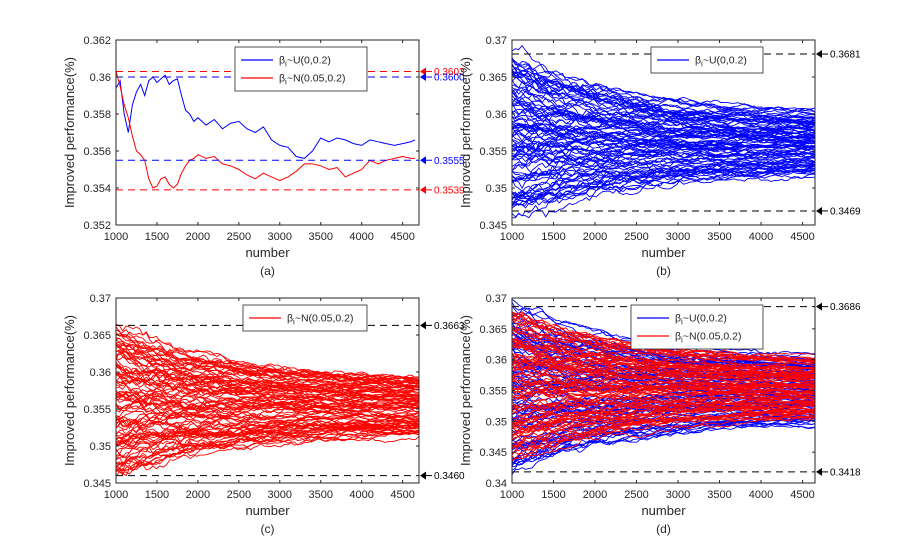  What do you see at coordinates (496, 484) in the screenshot?
I see `y-tick-label: 0.34` at bounding box center [496, 484].